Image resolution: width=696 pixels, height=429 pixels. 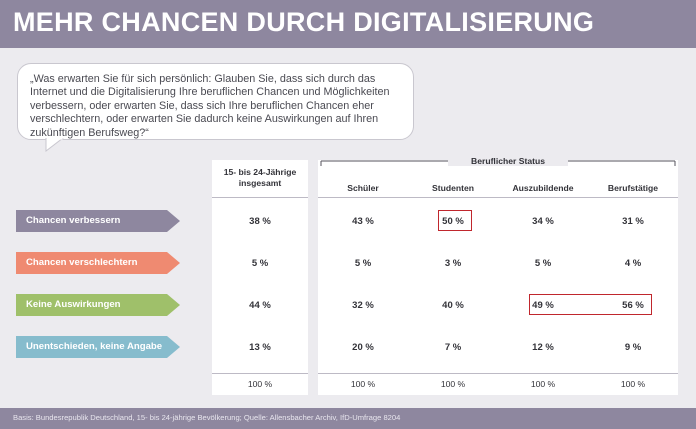 What do you see at coordinates (73, 304) in the screenshot?
I see `row-label-text: Keine Auswirkungen` at bounding box center [73, 304].